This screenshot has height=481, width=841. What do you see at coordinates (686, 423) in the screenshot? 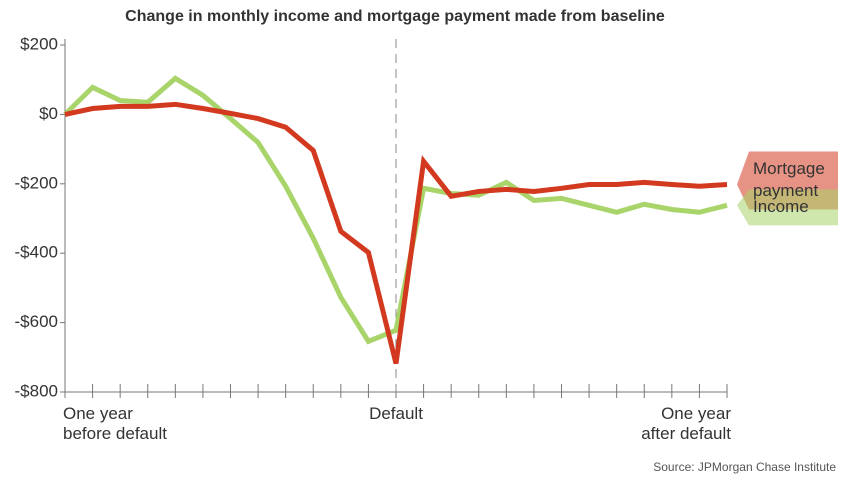
I see `x-tick-label: One year after default` at bounding box center [686, 423].